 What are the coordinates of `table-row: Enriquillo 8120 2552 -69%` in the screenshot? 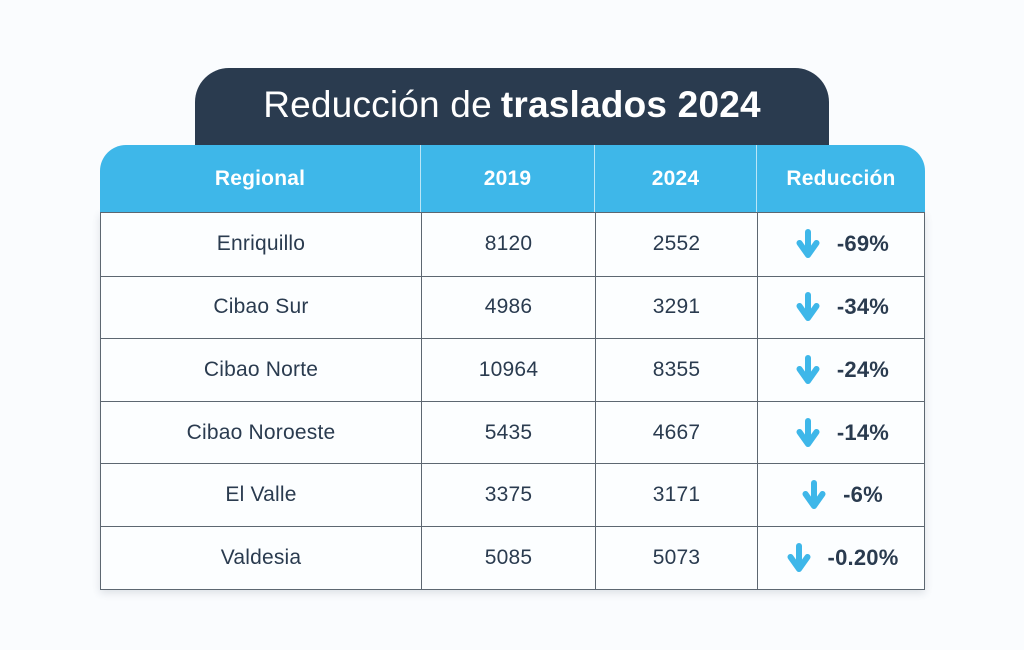 It's located at (512, 244).